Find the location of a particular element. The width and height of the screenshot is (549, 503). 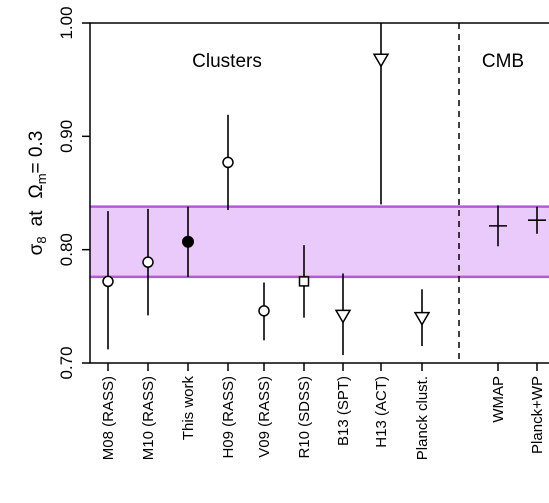

y-tick-label-3: 1.00 is located at coordinates (66, 22).